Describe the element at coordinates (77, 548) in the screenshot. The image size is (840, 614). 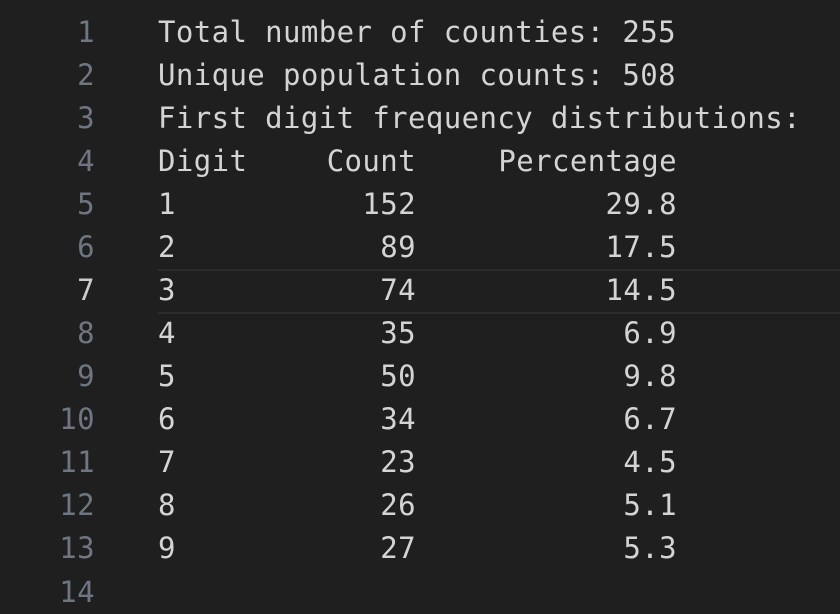
I see `line-number: 13` at that location.